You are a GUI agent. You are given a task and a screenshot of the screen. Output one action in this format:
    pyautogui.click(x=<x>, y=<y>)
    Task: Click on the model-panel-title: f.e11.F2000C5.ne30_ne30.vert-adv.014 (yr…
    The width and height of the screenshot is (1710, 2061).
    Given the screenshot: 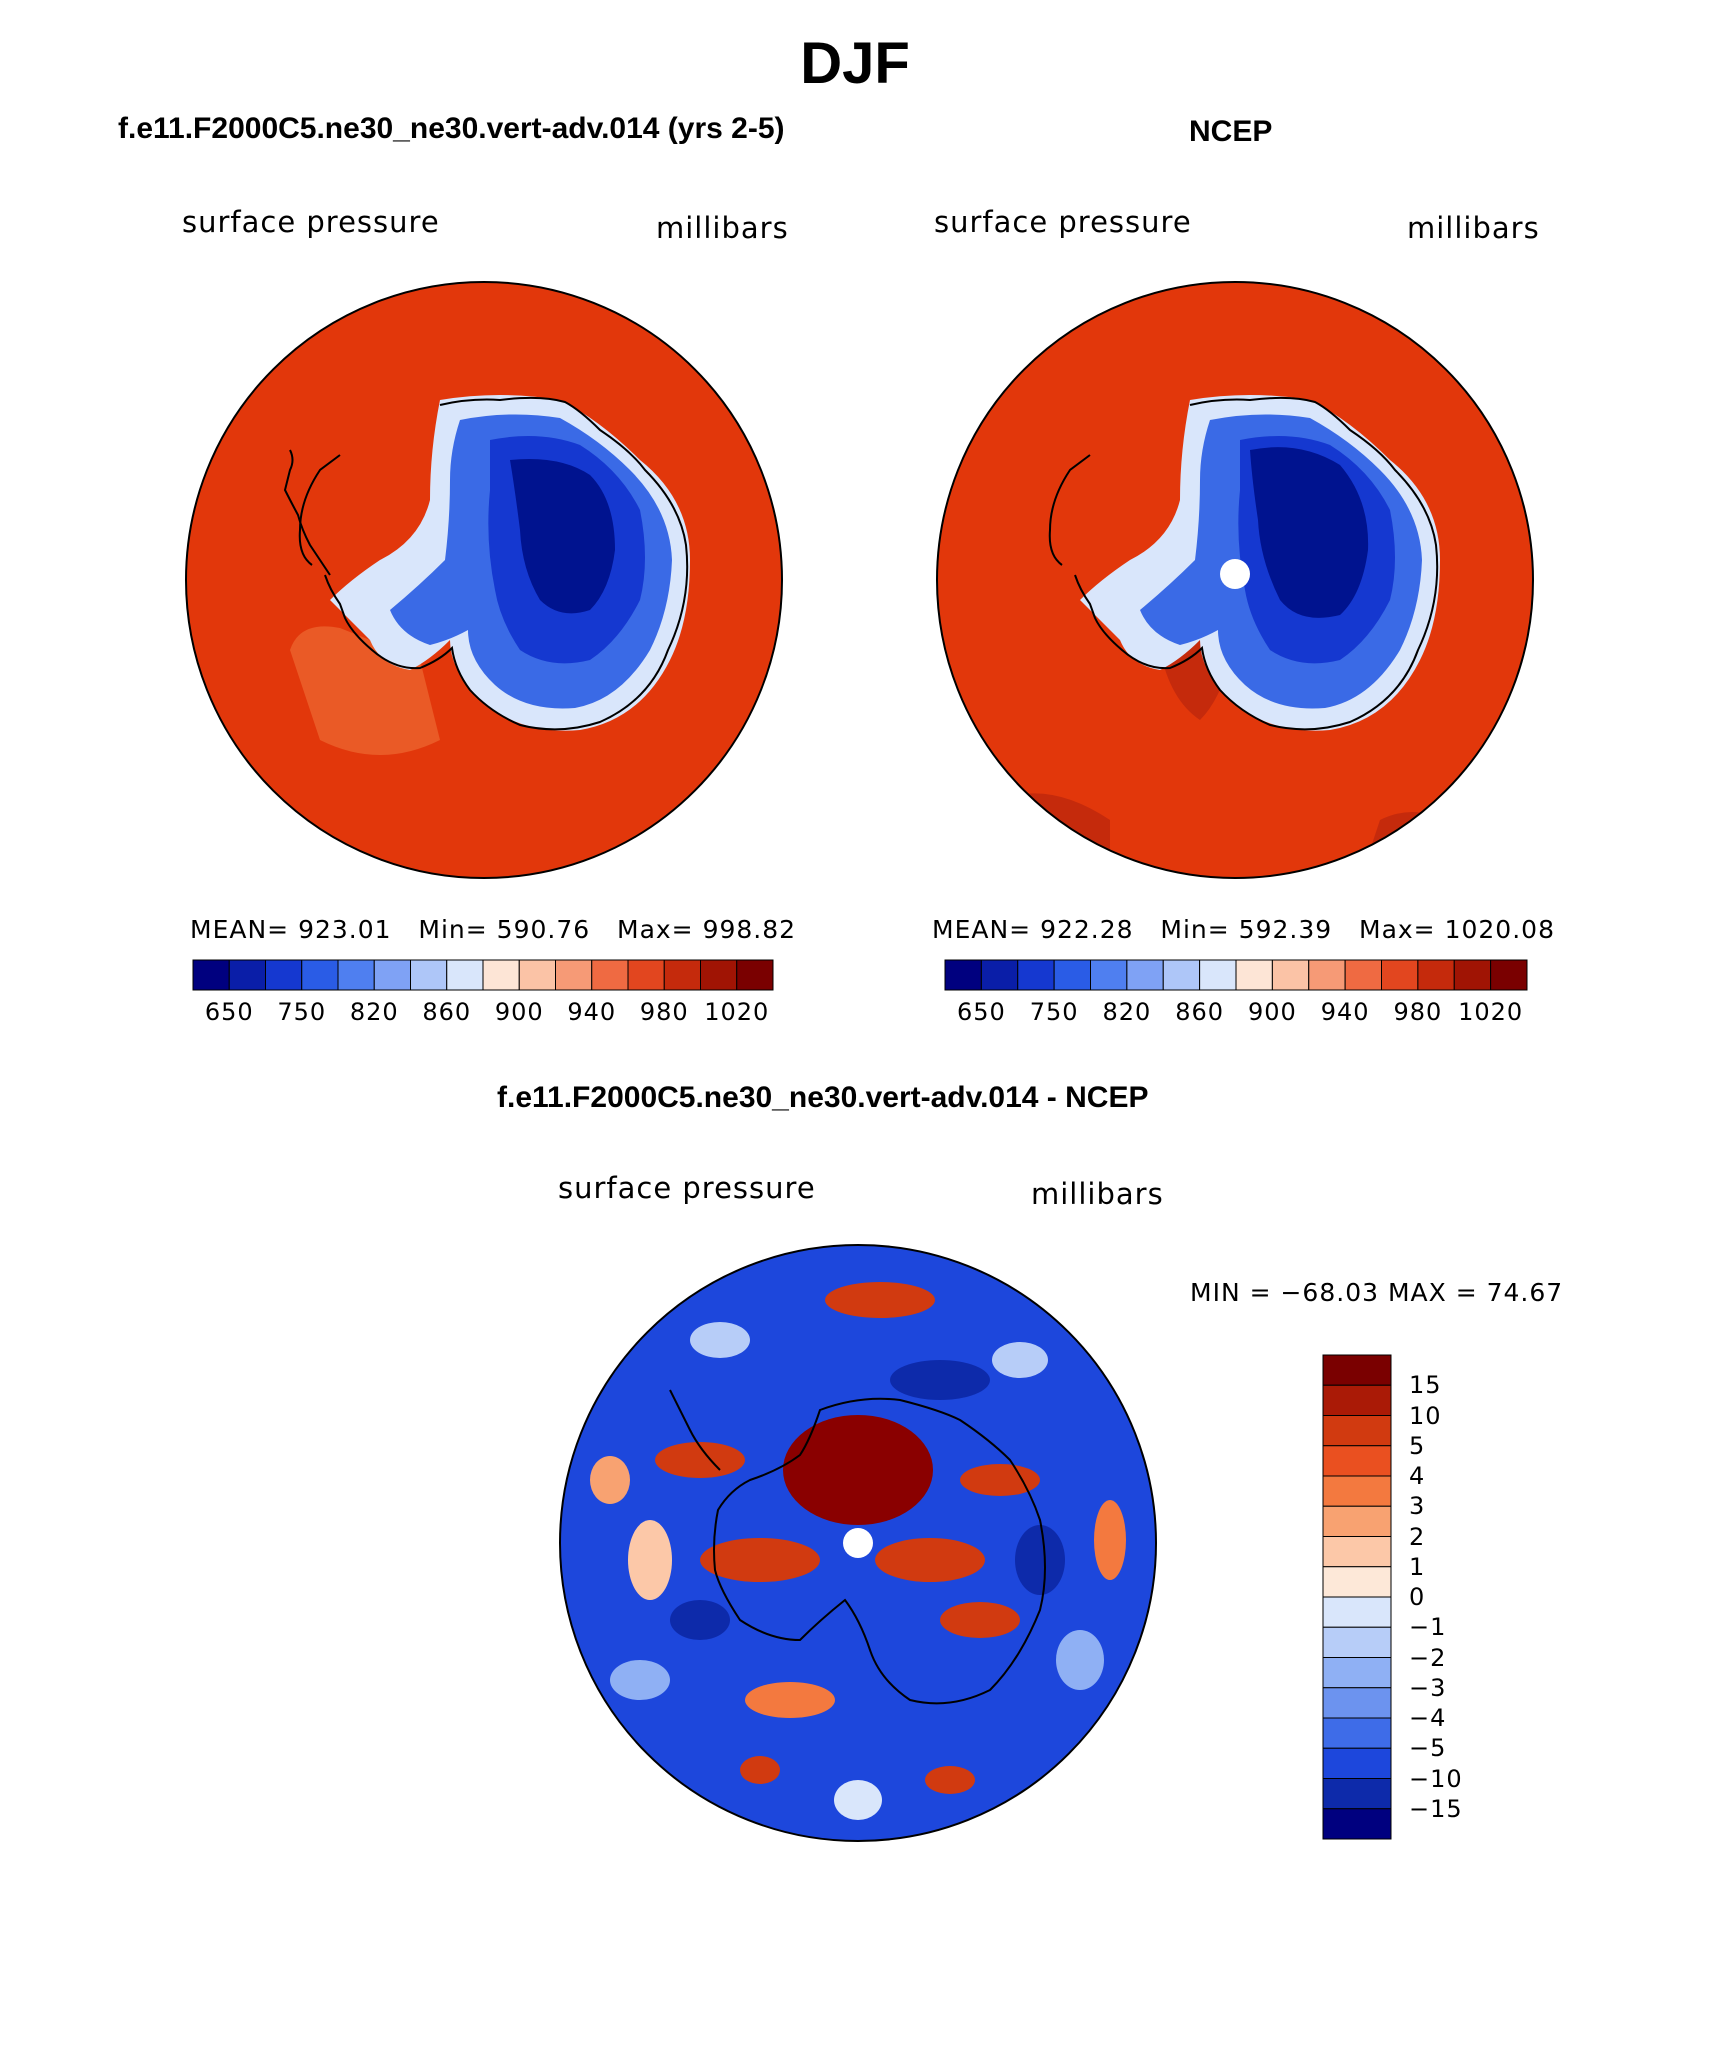 What is the action you would take?
    pyautogui.click(x=451, y=128)
    